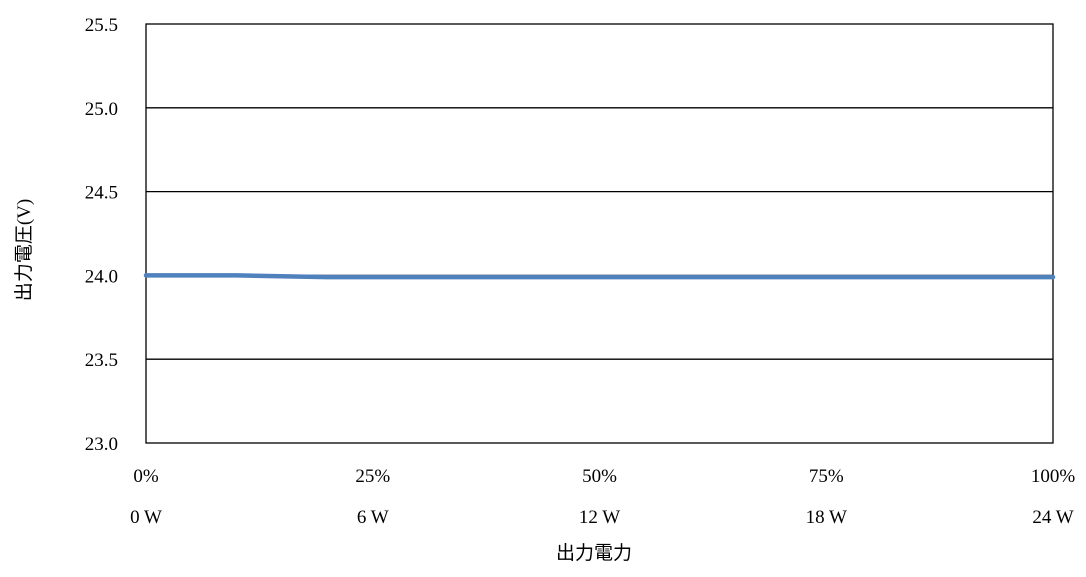 The image size is (1086, 577). I want to click on y-axis-title: 出力電圧(V), so click(24, 250).